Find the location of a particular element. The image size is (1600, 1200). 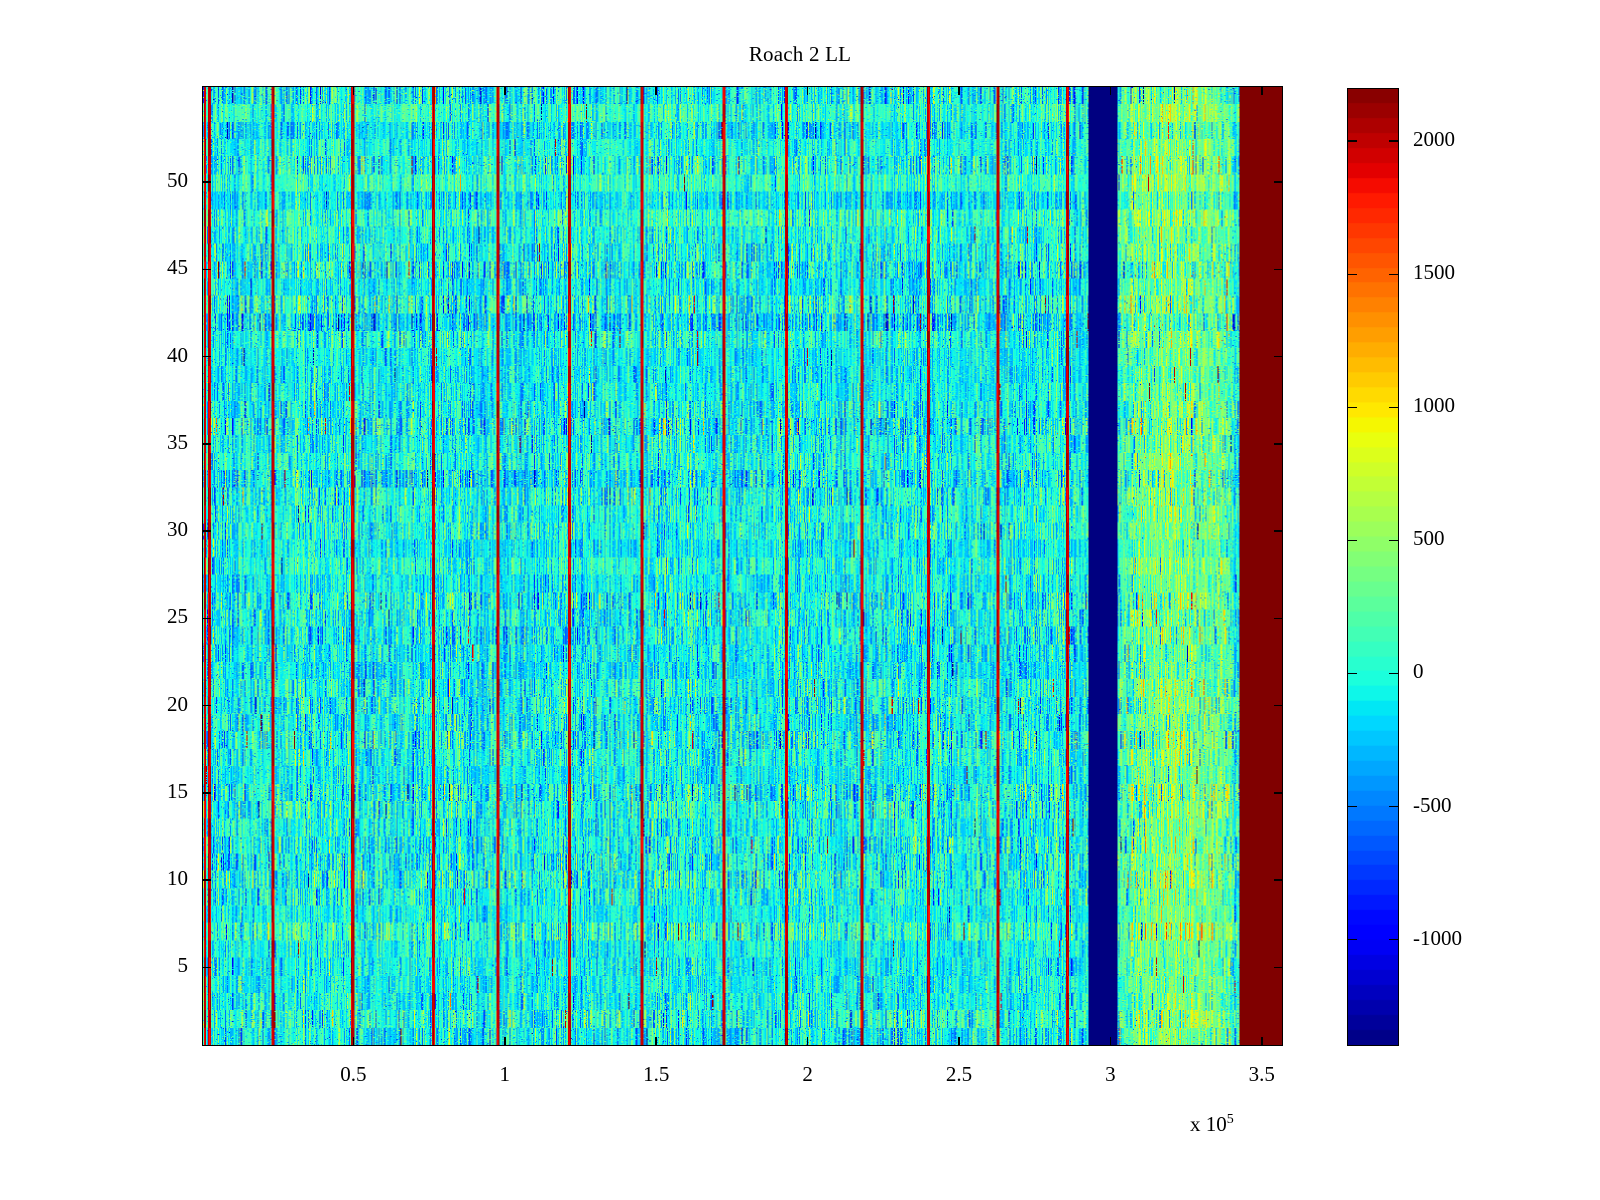

y-axis-tick-label: 45 is located at coordinates (177, 267).